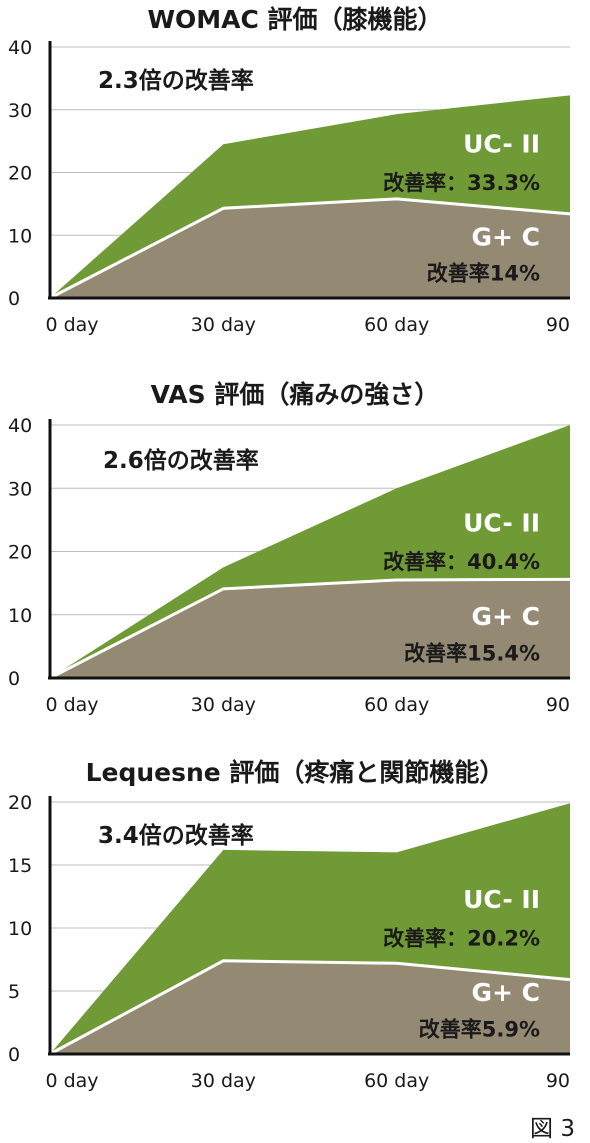  What do you see at coordinates (479, 1029) in the screenshot?
I see `series-rate-lower: 改善率5.9%` at bounding box center [479, 1029].